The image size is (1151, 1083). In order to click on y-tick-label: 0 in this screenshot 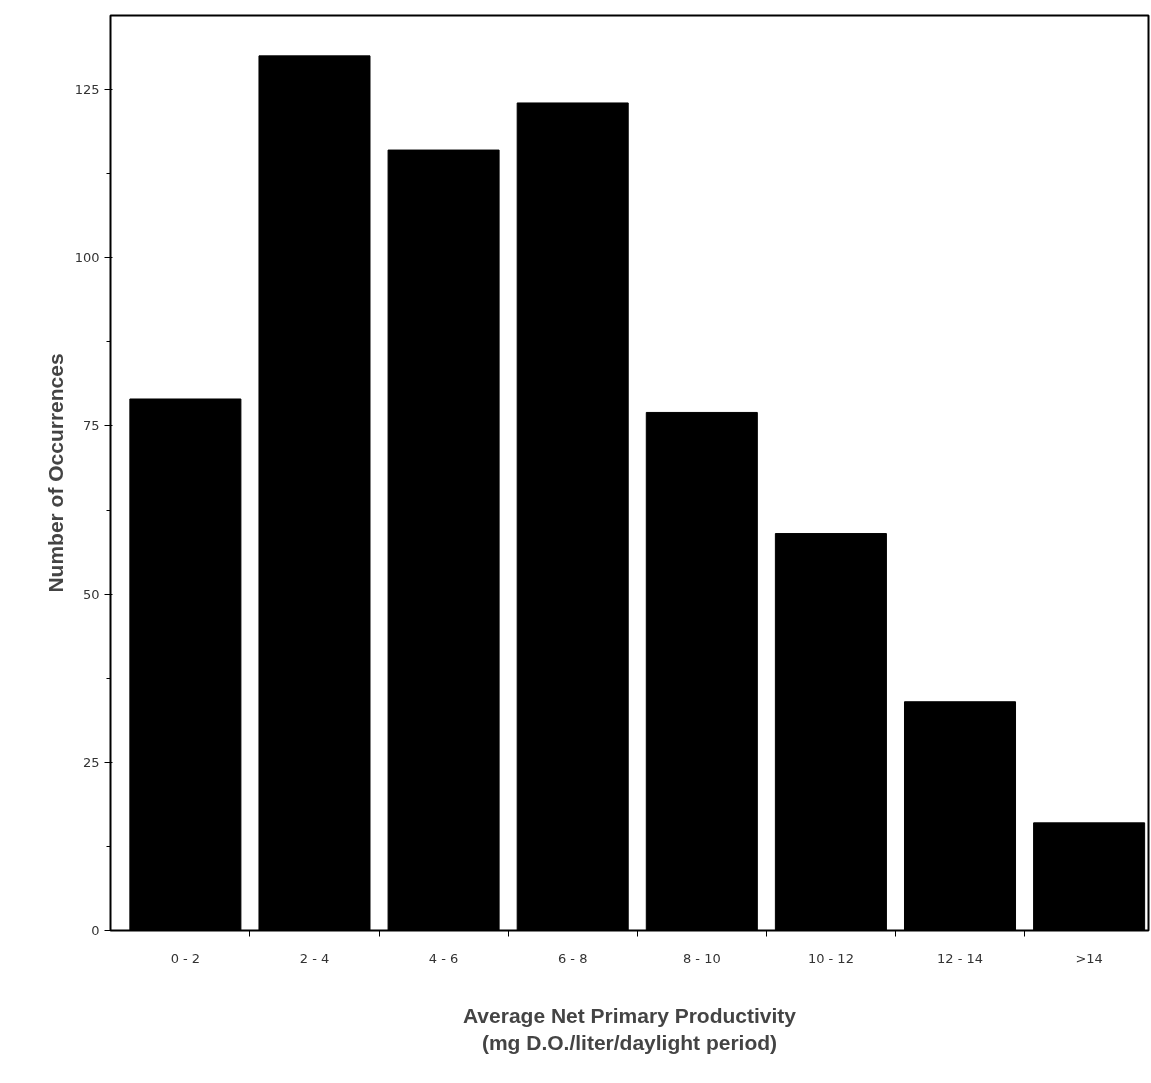, I will do `click(95, 930)`.